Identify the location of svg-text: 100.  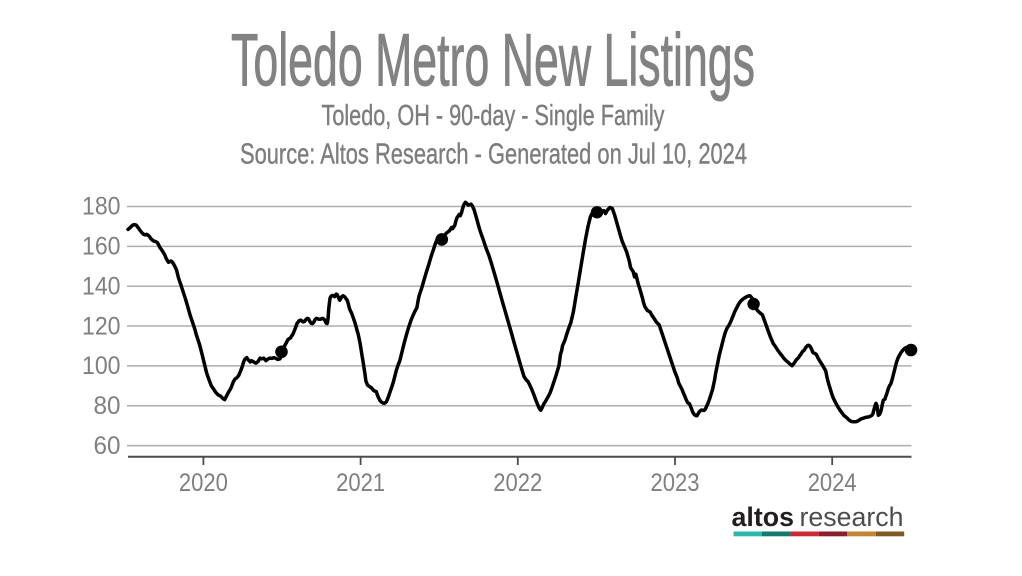
(101, 366).